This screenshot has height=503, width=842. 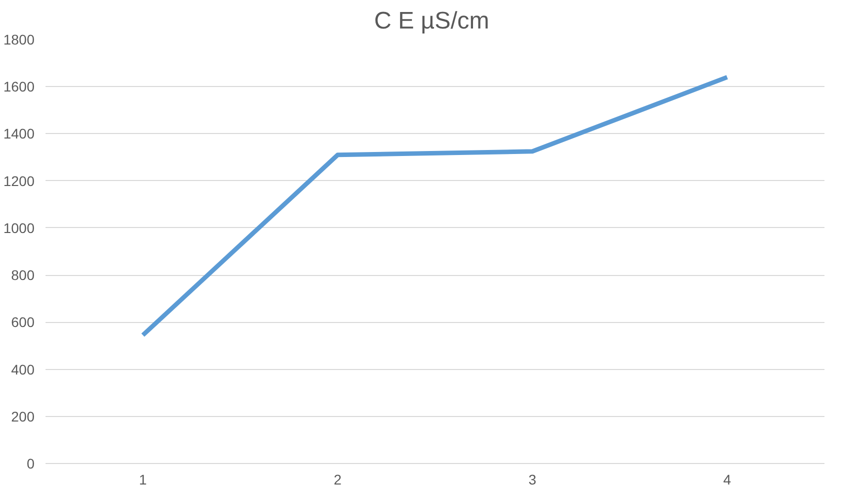 I want to click on chart-title: C E µS/cm, so click(x=432, y=21).